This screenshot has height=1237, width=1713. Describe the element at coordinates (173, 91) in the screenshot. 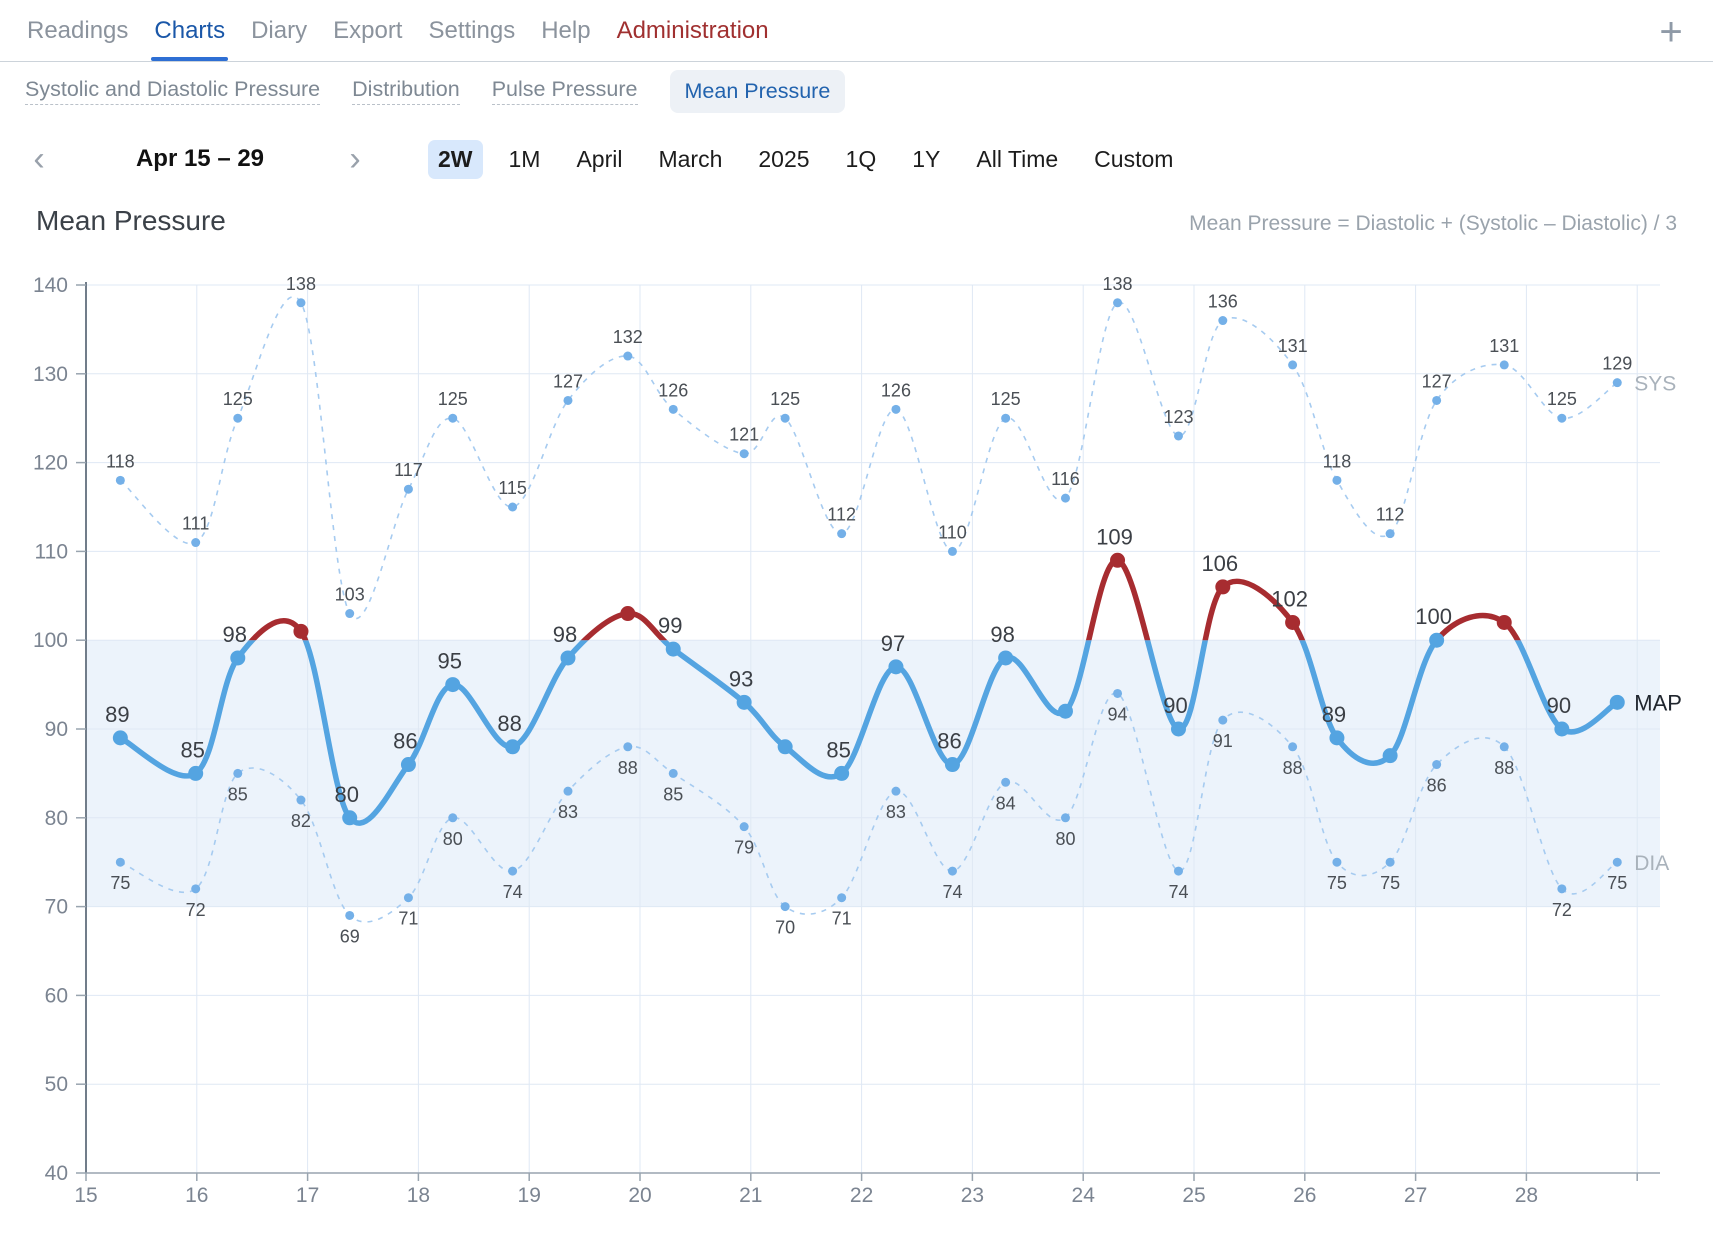

I see `tab-systolic-diastolic: Systolic and Diastolic Pressure` at that location.